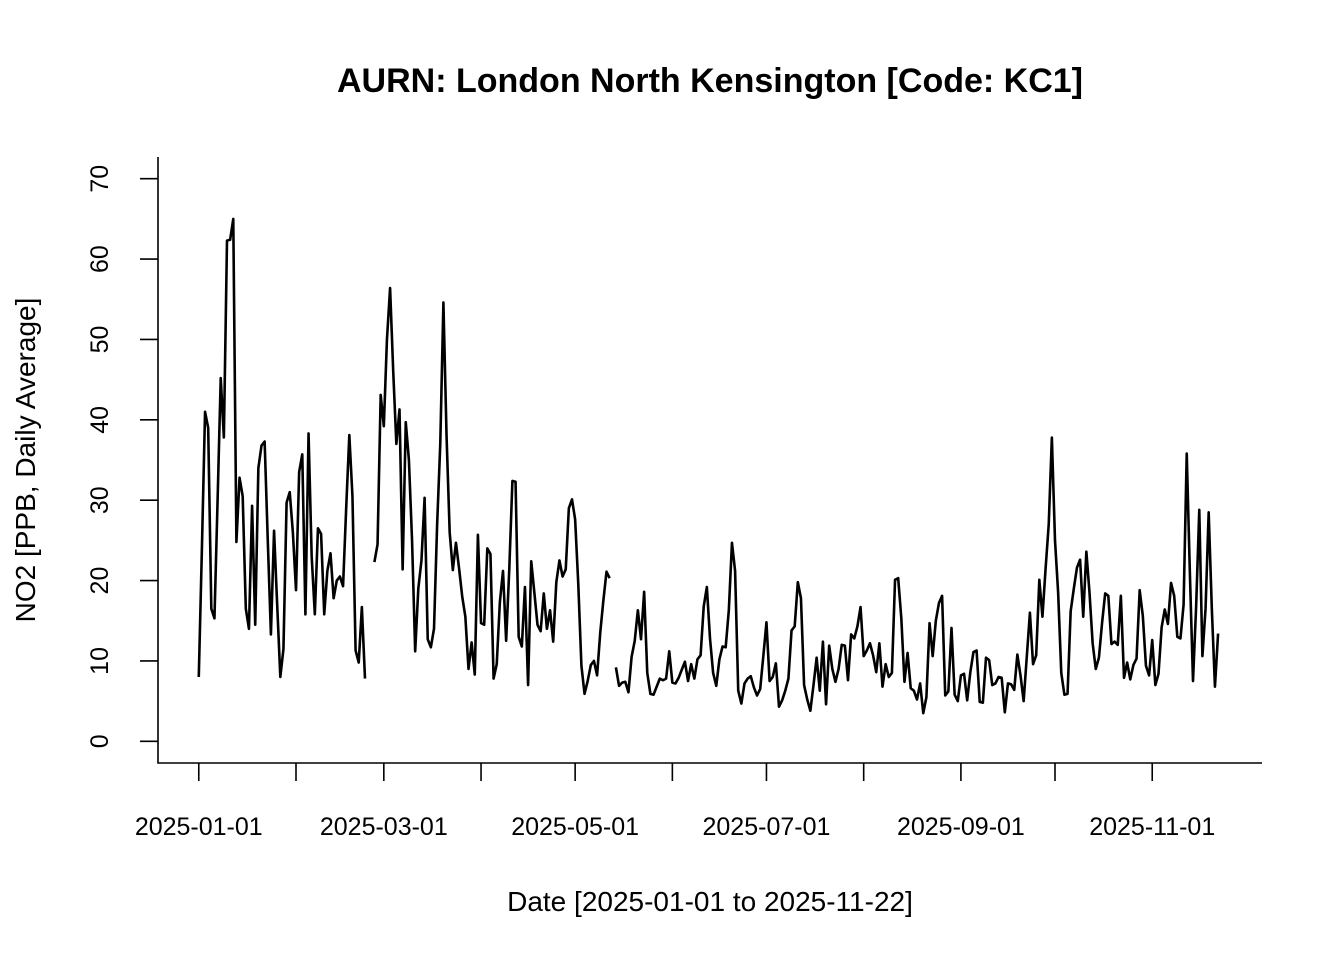  Describe the element at coordinates (710, 901) in the screenshot. I see `x-axis-label: Date [2025-01-01 to 2025-11-22]` at that location.